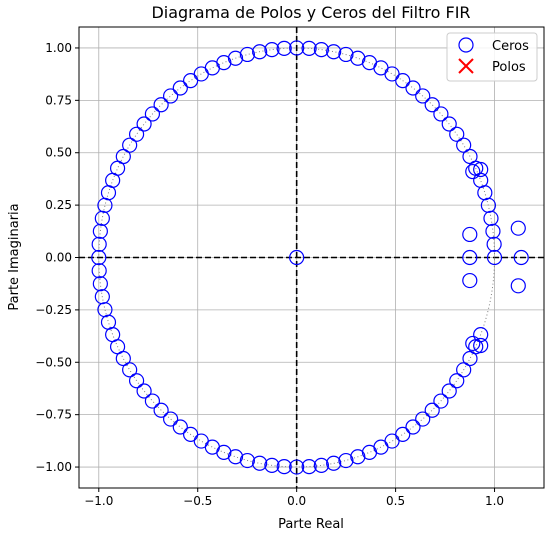 This screenshot has width=555, height=536. What do you see at coordinates (395, 501) in the screenshot?
I see `x-tick-label: 0.5` at bounding box center [395, 501].